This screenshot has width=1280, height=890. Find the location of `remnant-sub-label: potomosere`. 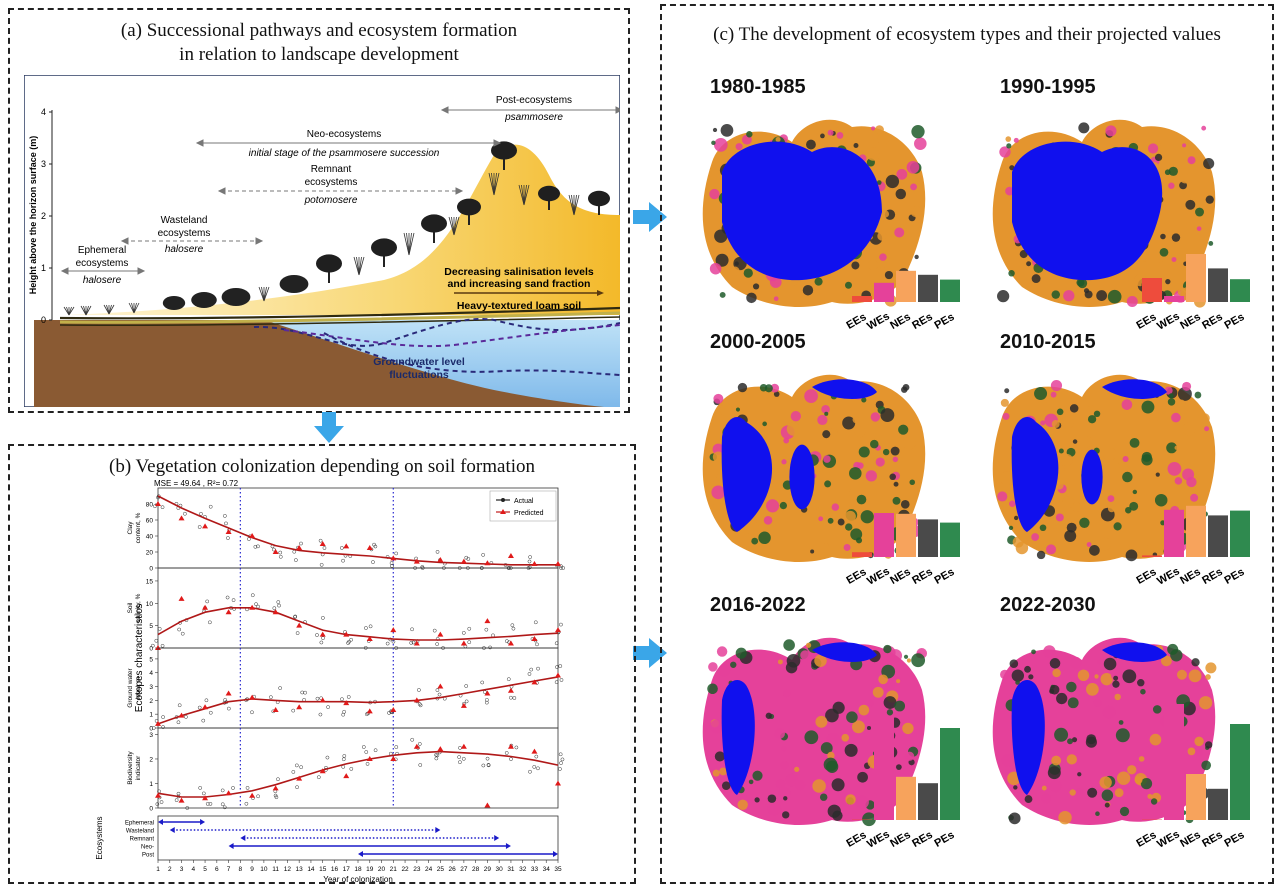

remnant-sub-label: potomosere is located at coordinates (331, 200).